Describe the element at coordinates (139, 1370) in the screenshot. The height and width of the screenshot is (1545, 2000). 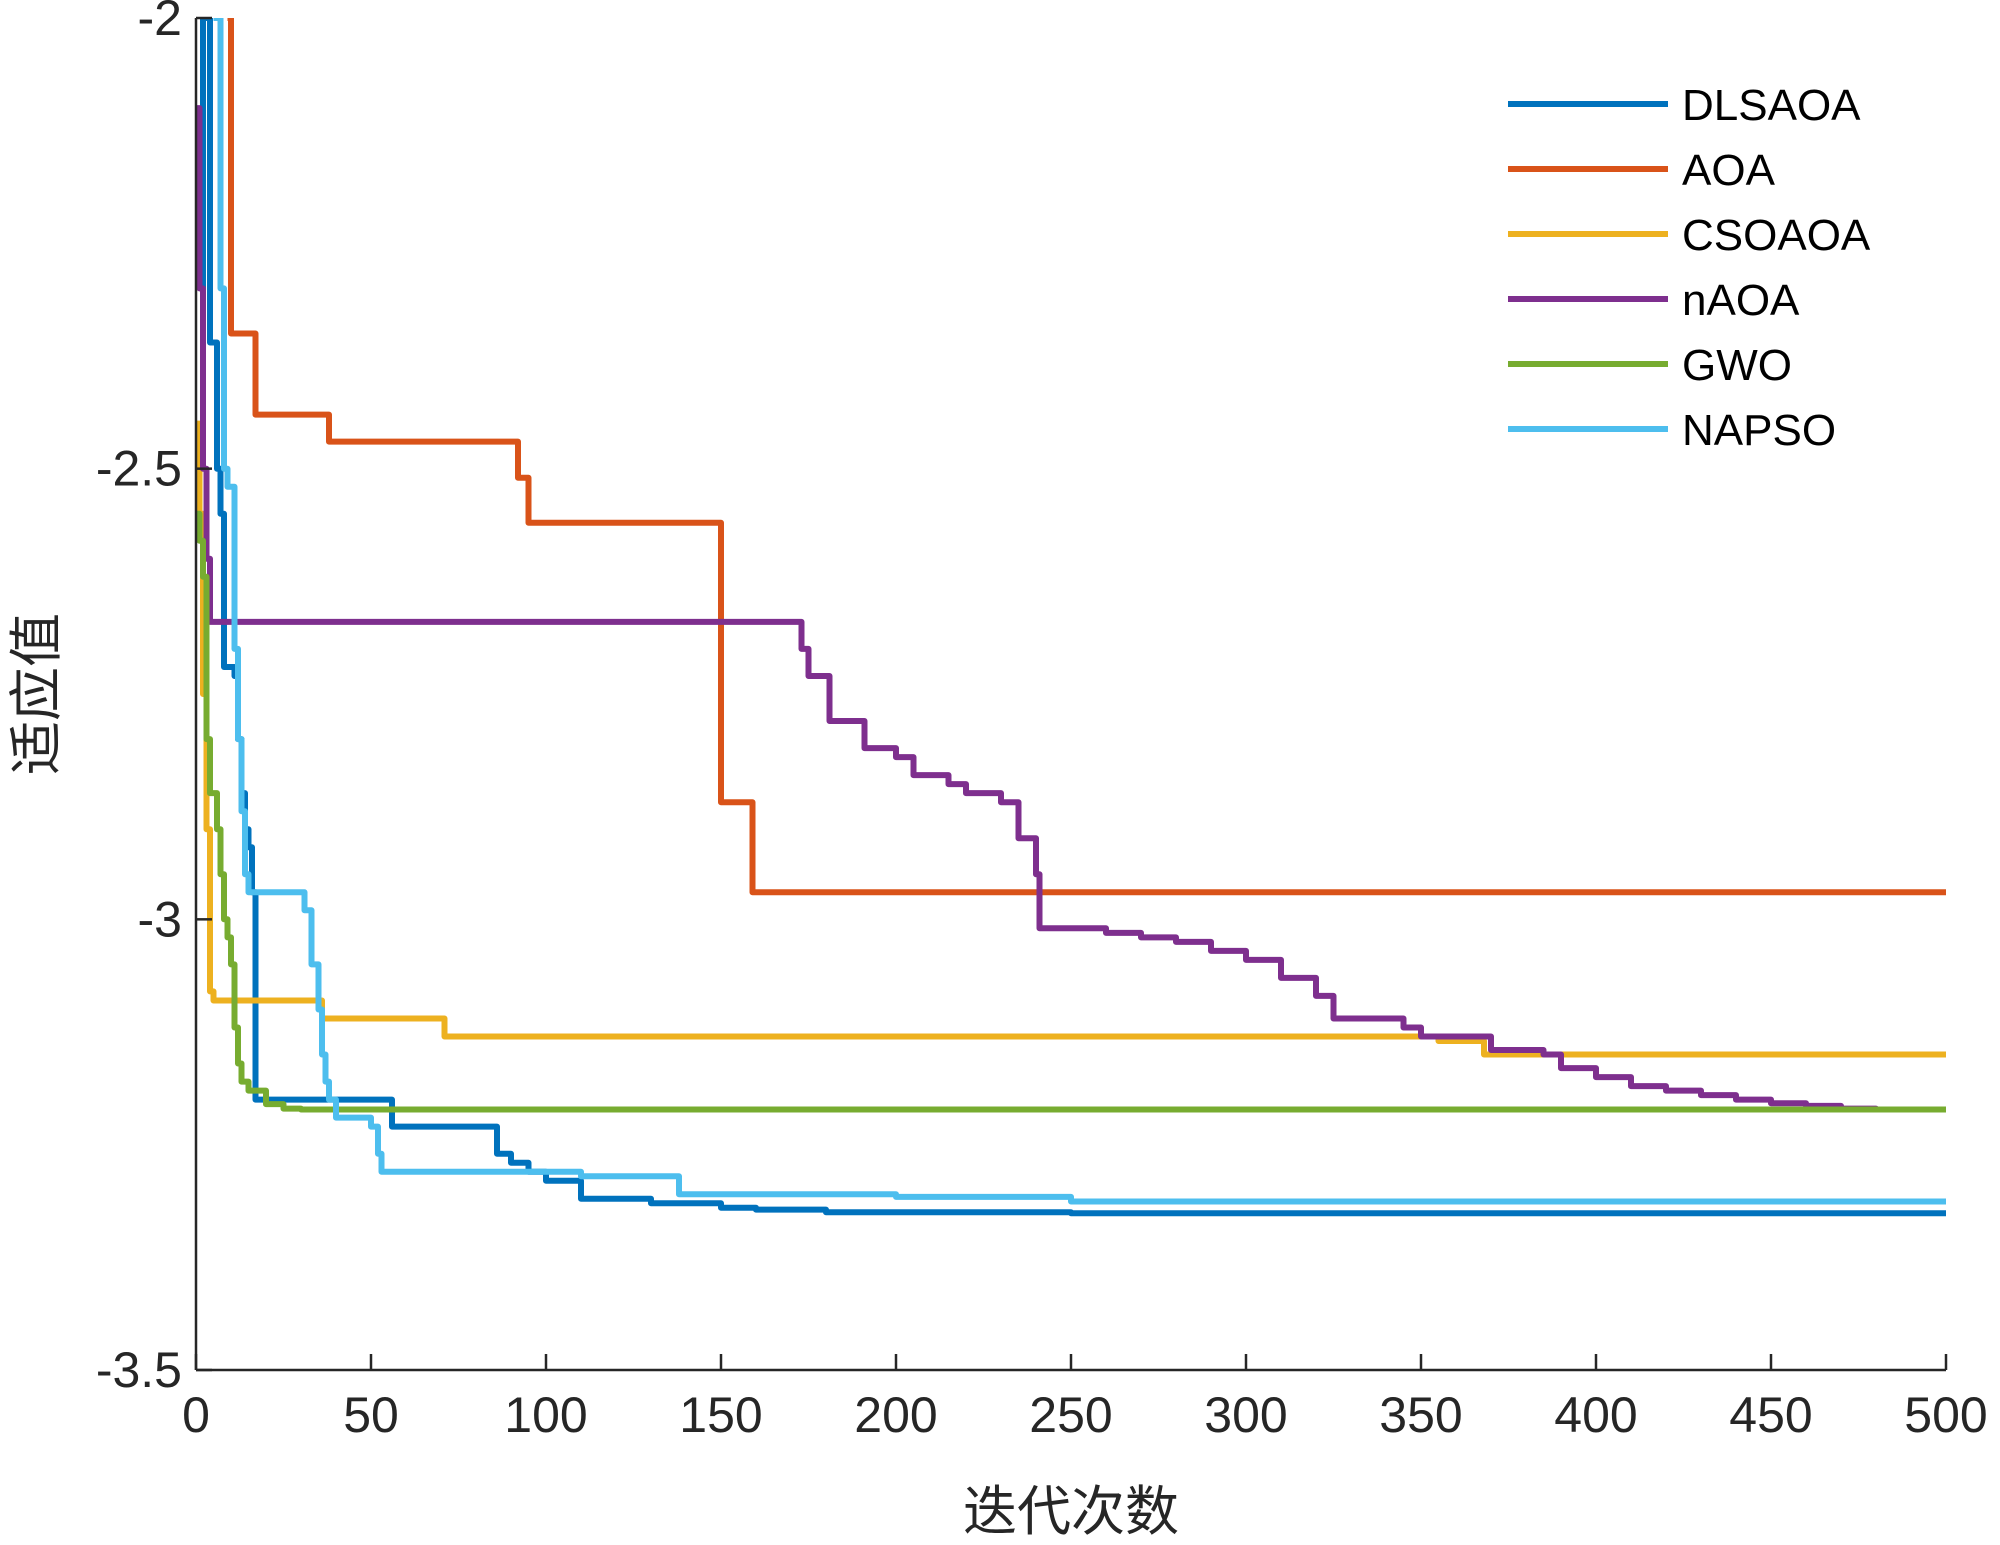
I see `y-tick-label: -3.5` at that location.